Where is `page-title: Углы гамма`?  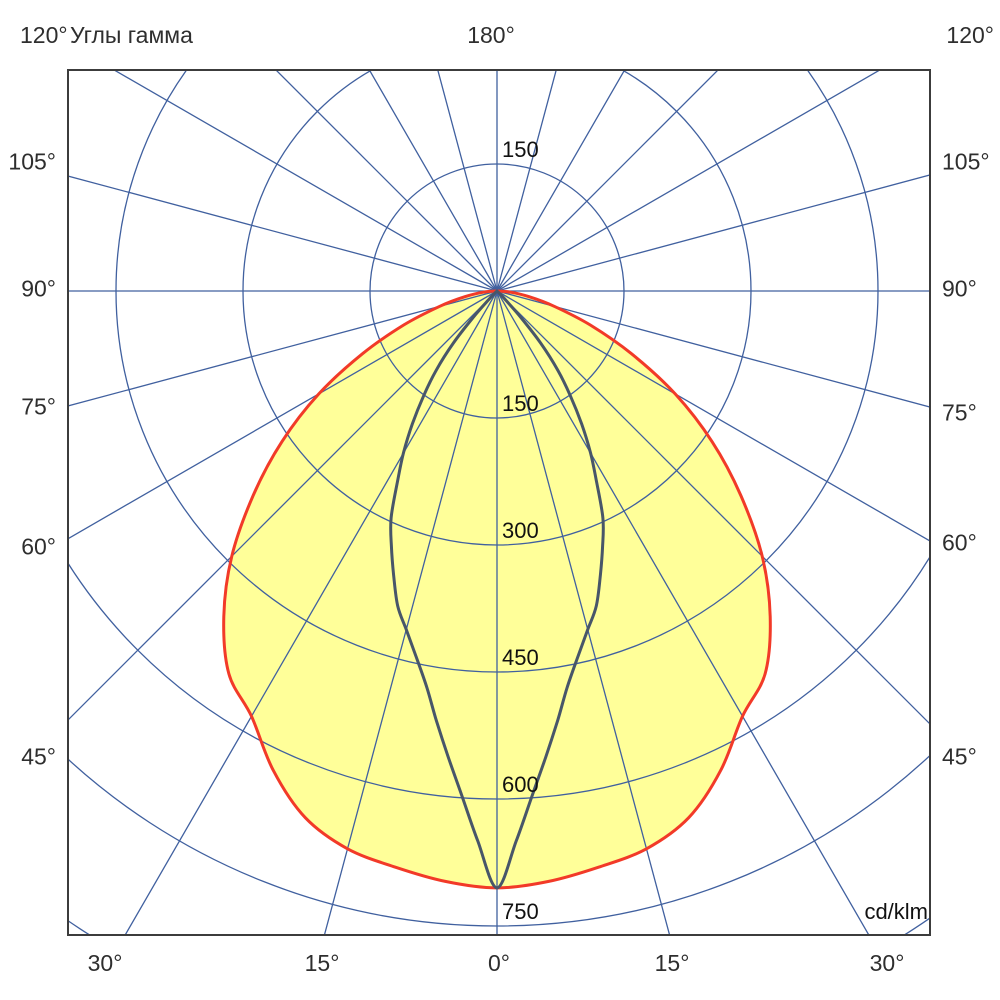
page-title: Углы гамма is located at coordinates (131, 35).